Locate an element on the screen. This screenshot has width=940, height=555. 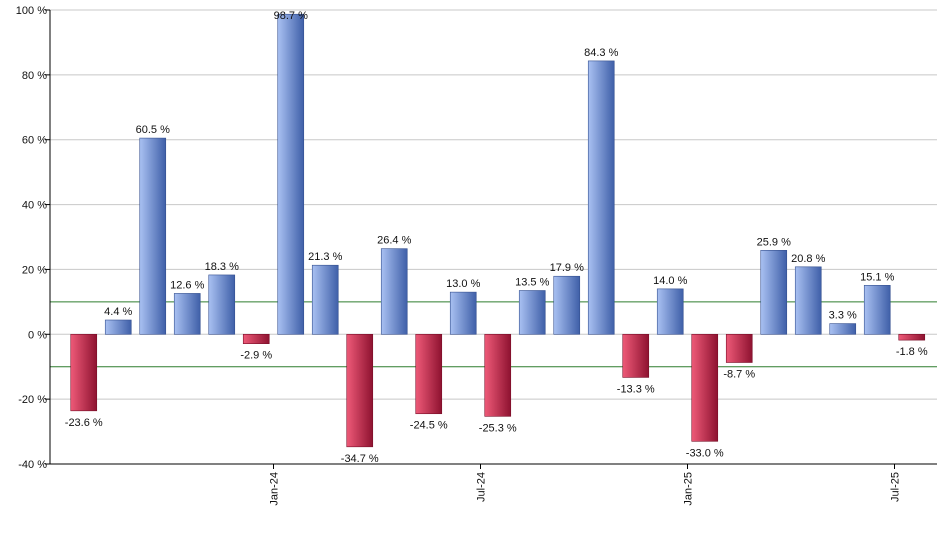
data-label: -24.5 % is located at coordinates (429, 426).